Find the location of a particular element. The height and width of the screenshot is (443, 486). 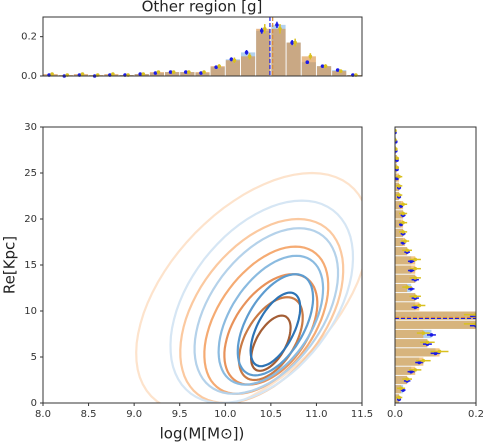

x-tick-label: 9.0 is located at coordinates (134, 414).